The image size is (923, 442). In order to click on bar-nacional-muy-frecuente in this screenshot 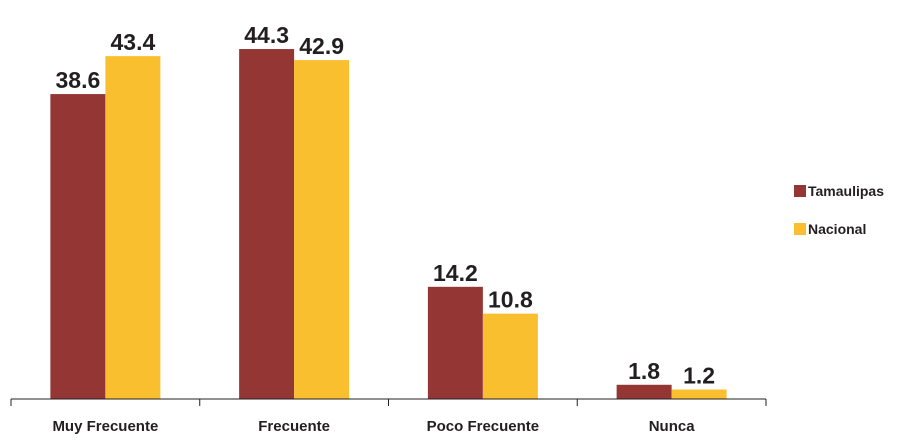, I will do `click(133, 227)`.